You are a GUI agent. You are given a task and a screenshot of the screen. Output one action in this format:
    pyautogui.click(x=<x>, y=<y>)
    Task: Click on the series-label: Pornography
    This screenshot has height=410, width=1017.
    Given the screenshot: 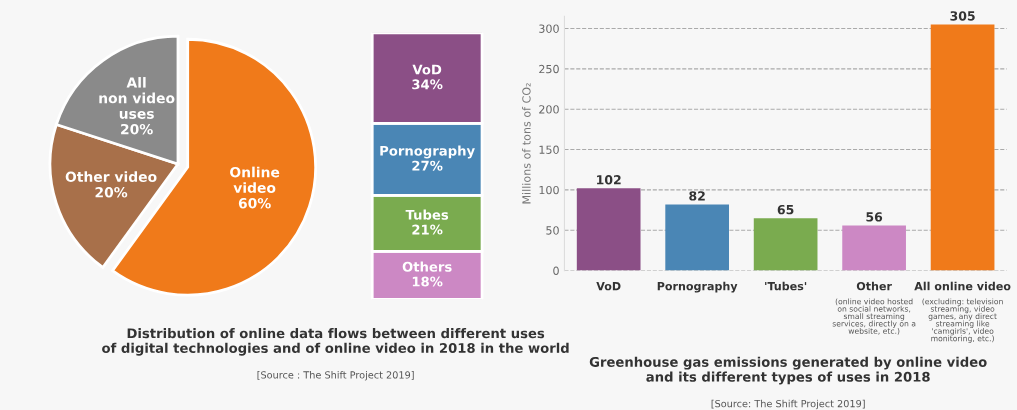 What is the action you would take?
    pyautogui.click(x=427, y=152)
    